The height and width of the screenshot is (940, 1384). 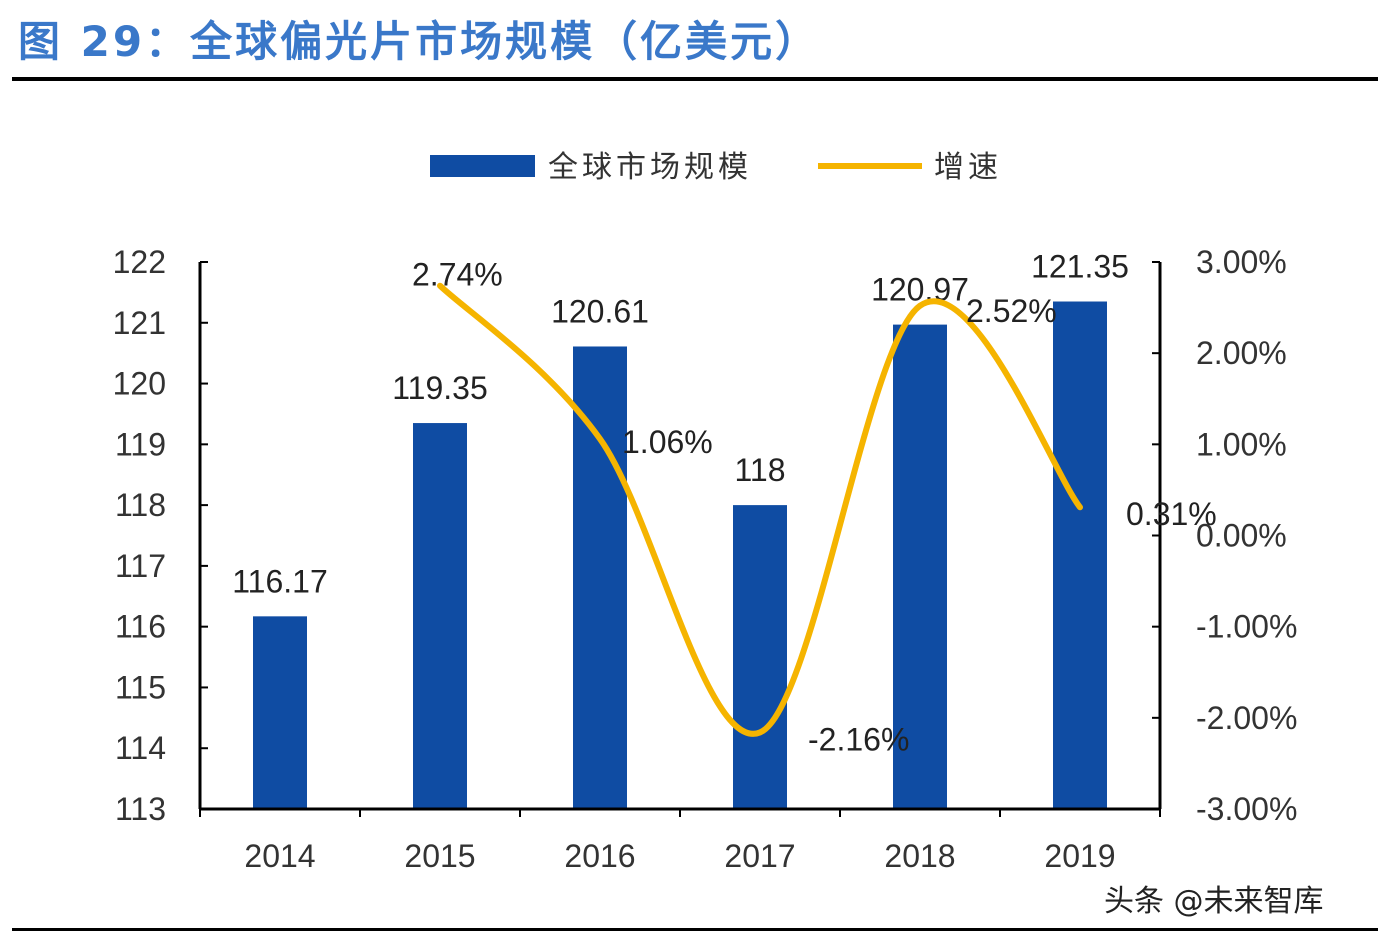 I want to click on bar-2015, so click(x=440, y=616).